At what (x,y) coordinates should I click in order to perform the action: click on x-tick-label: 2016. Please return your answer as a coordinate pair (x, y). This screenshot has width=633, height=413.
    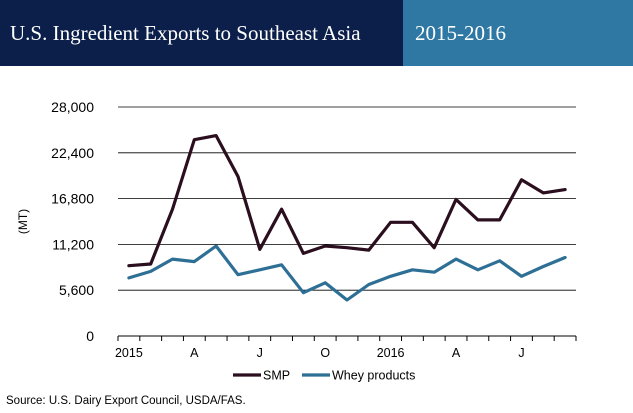
    Looking at the image, I should click on (391, 353).